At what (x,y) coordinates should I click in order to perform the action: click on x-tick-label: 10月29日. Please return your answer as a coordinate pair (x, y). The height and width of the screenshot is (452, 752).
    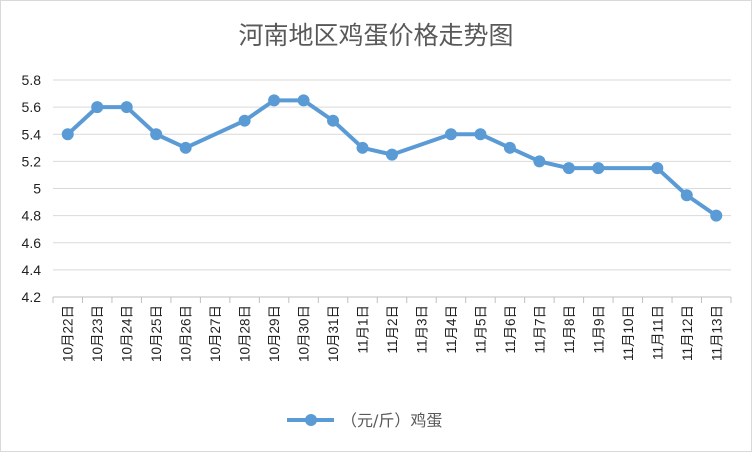
    Looking at the image, I should click on (274, 333).